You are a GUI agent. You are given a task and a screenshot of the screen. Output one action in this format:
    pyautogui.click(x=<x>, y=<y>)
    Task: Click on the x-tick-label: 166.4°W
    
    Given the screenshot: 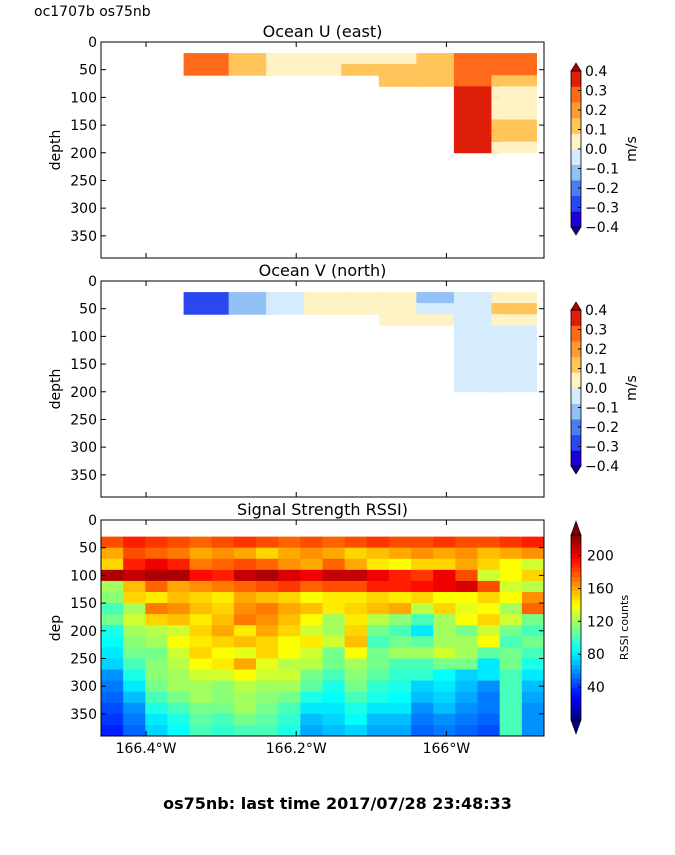 What is the action you would take?
    pyautogui.click(x=146, y=749)
    